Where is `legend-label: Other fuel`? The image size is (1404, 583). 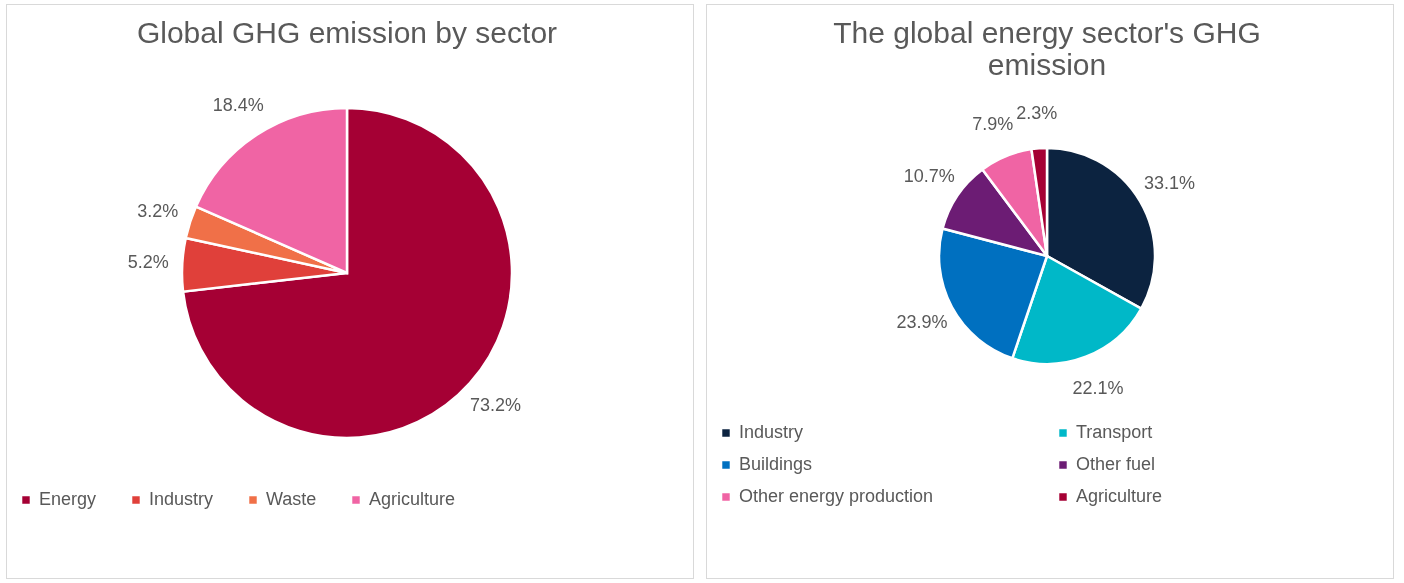
legend-label: Other fuel is located at coordinates (1116, 464).